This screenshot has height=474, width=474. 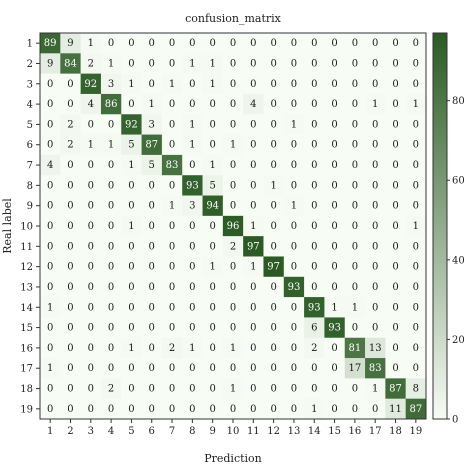 I want to click on y-tick-label: 12, so click(x=26, y=267).